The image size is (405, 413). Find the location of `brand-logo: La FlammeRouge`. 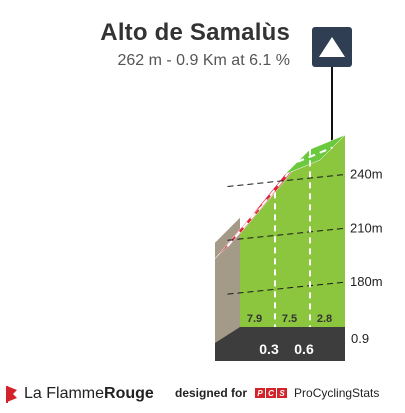

brand-logo: La FlammeRouge is located at coordinates (80, 394).